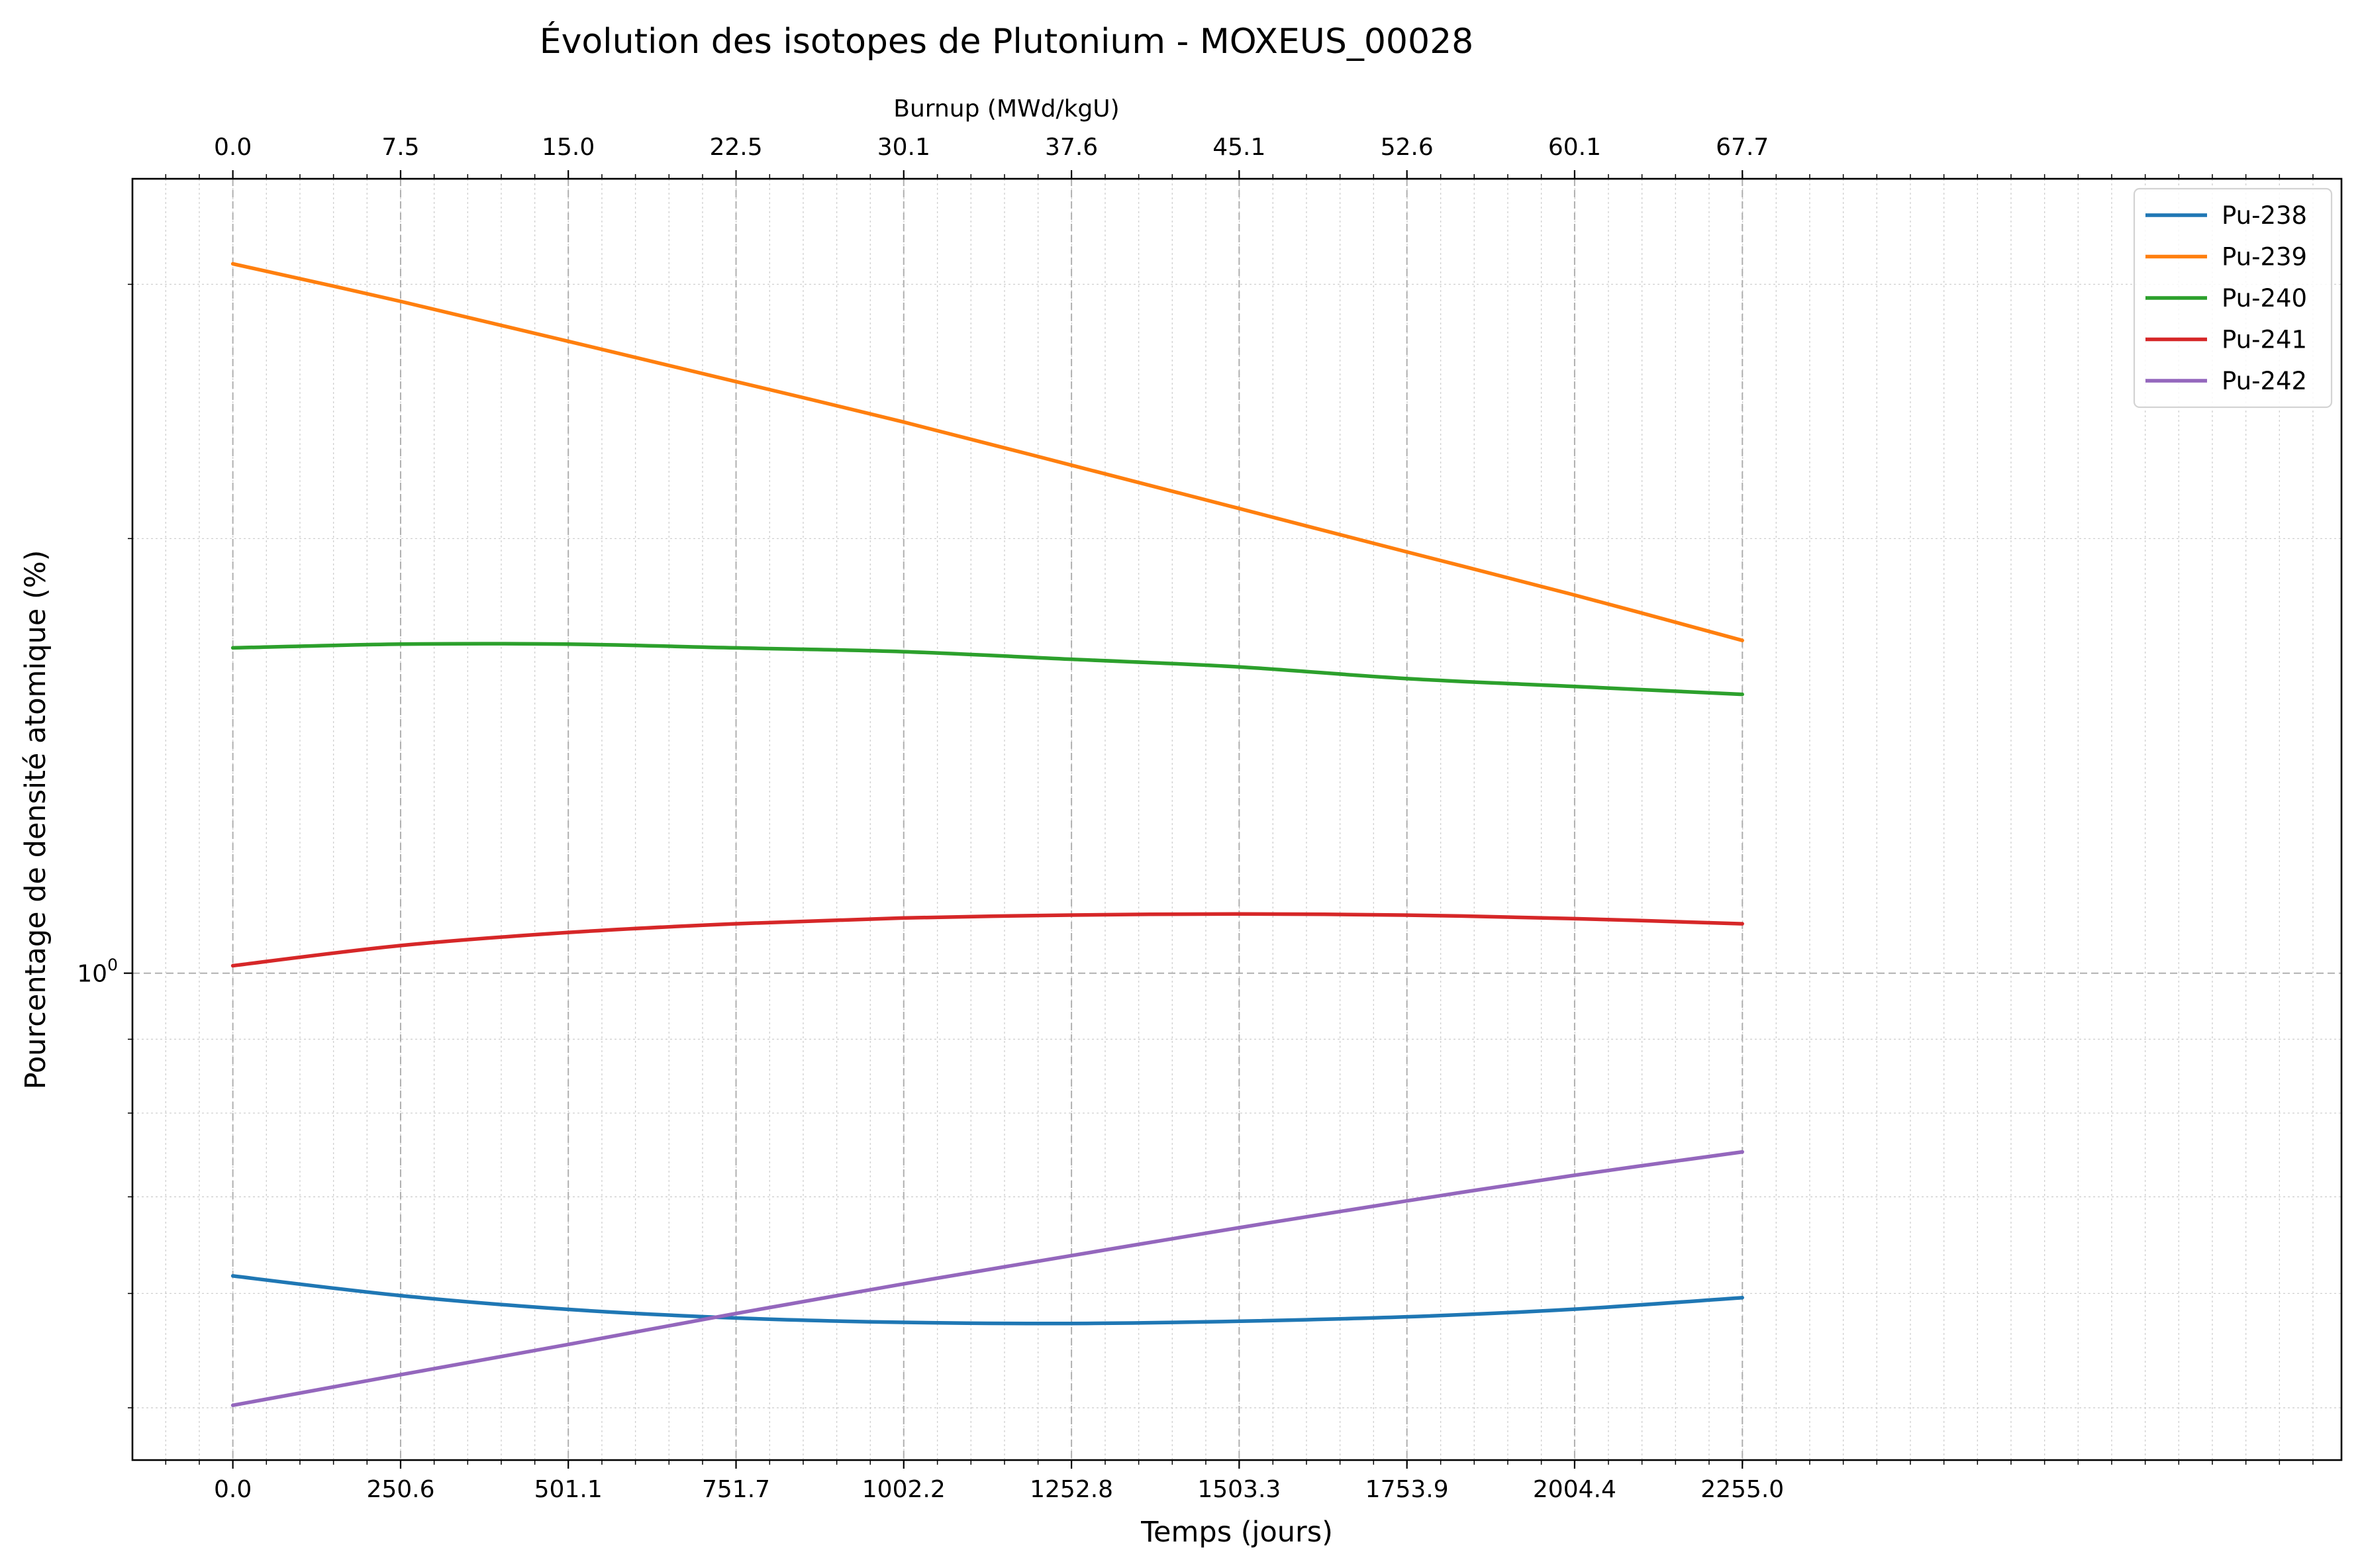 Image resolution: width=2362 pixels, height=1568 pixels. What do you see at coordinates (1071, 1489) in the screenshot?
I see `x-tick-label: 1252.8` at bounding box center [1071, 1489].